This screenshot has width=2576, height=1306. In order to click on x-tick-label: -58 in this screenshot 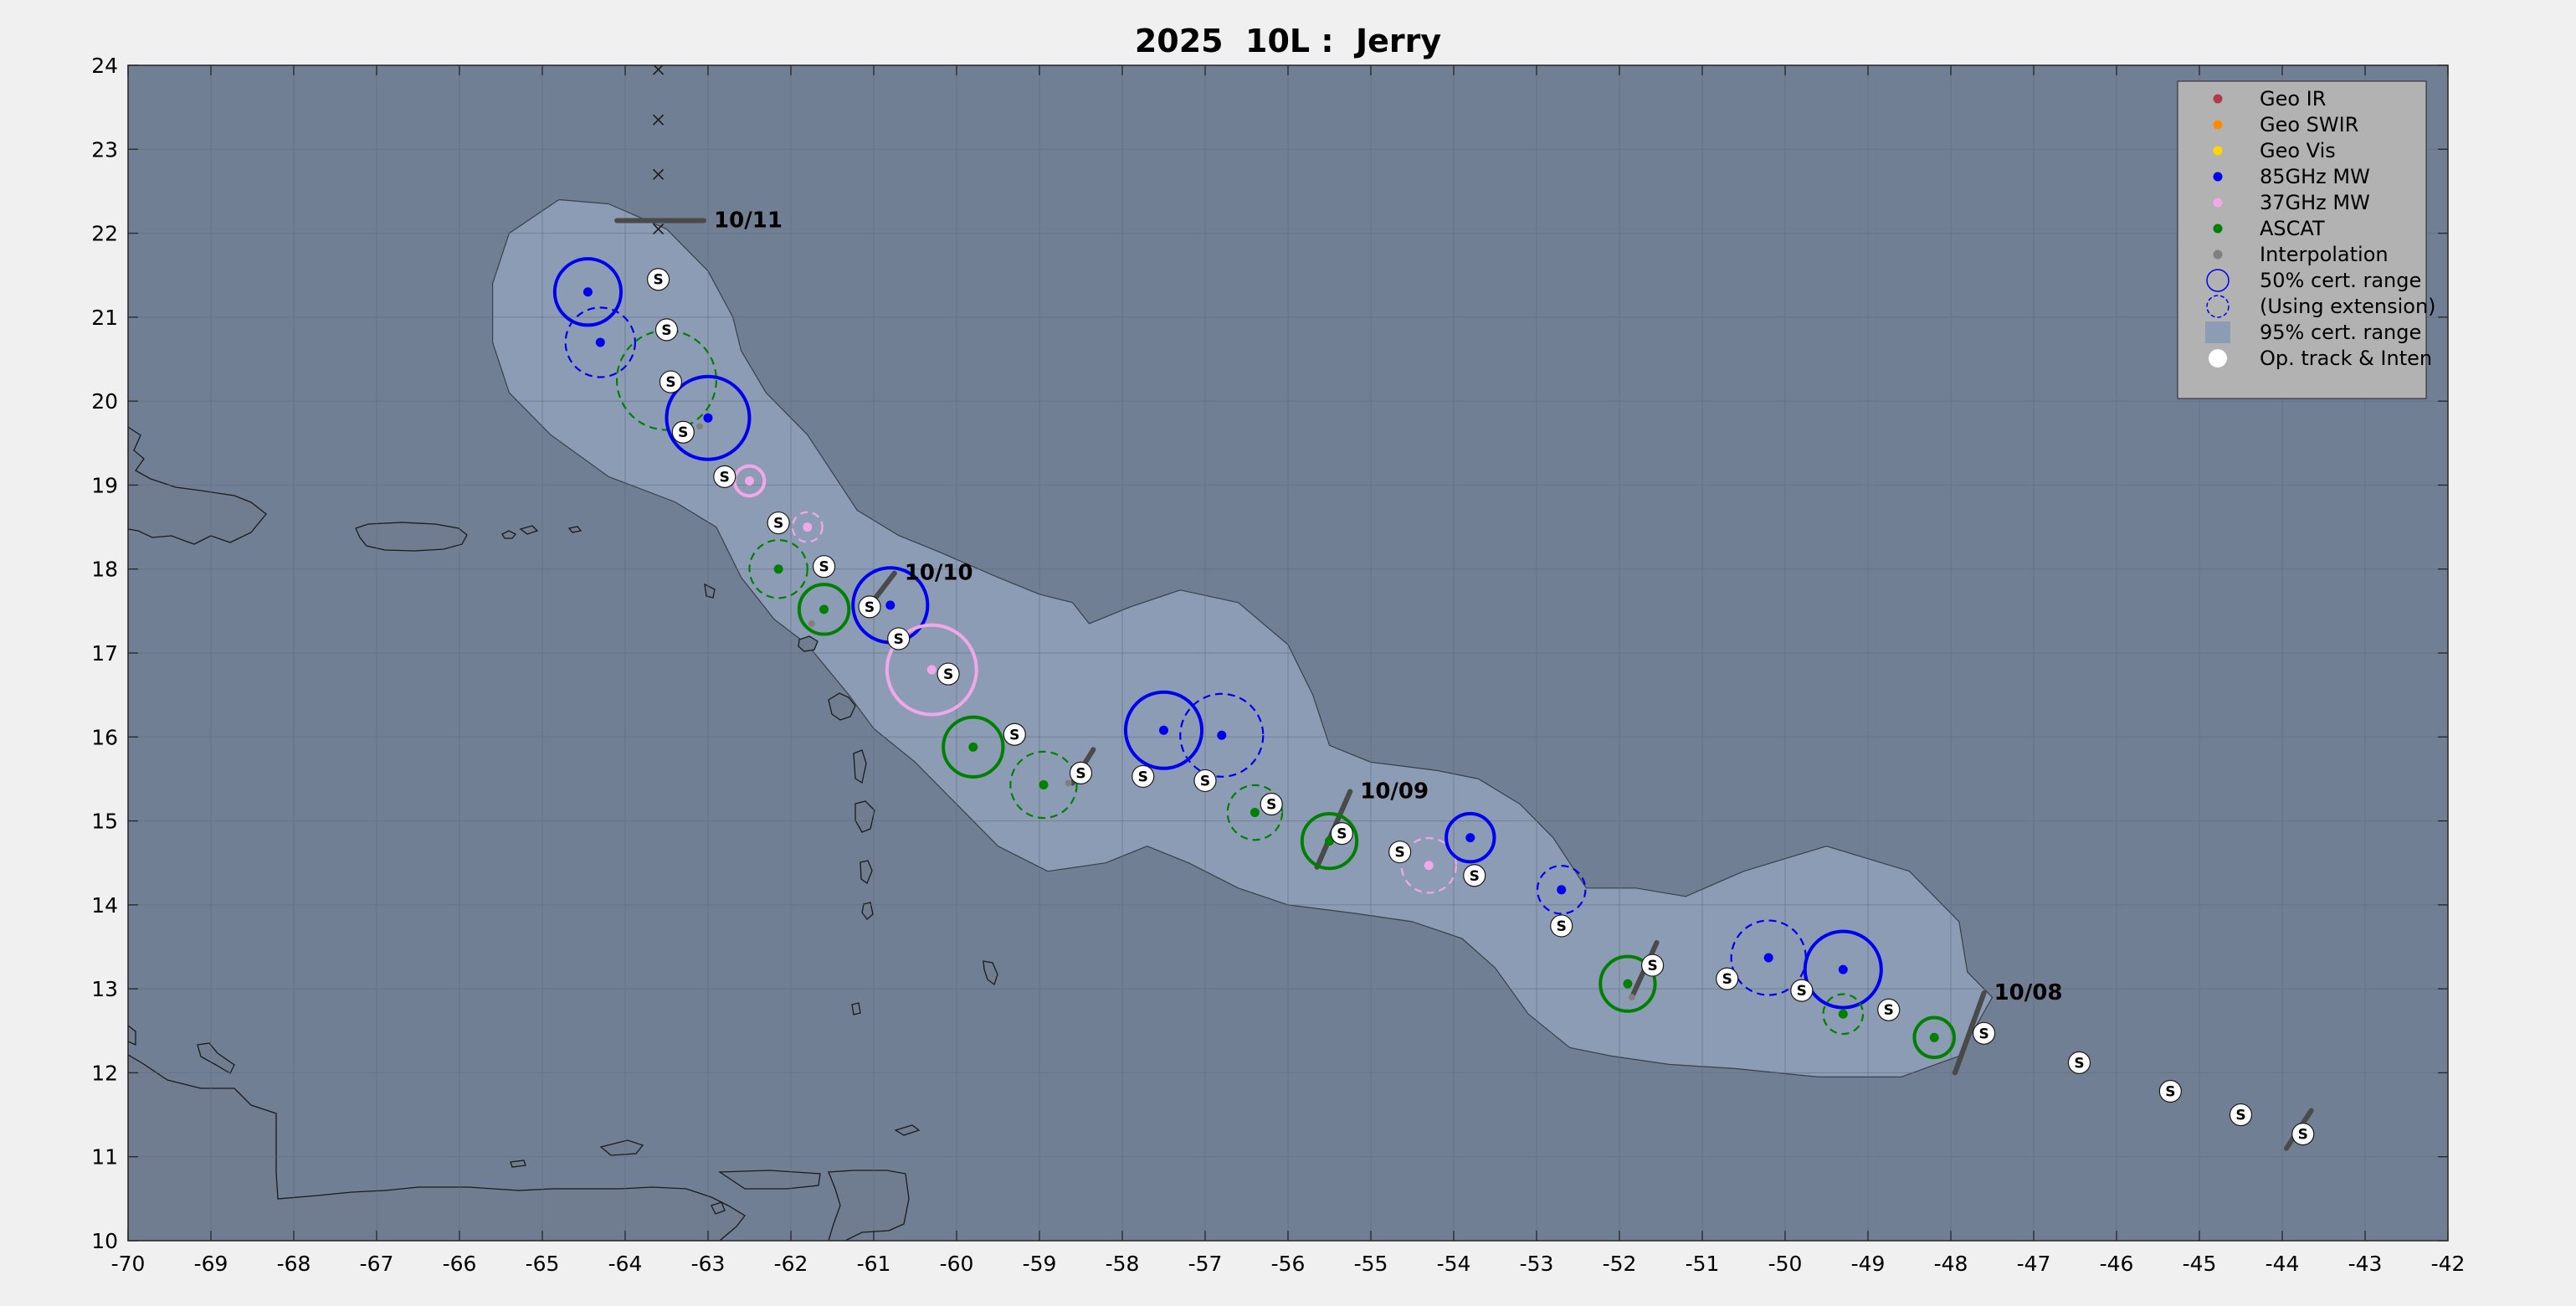, I will do `click(1123, 1264)`.